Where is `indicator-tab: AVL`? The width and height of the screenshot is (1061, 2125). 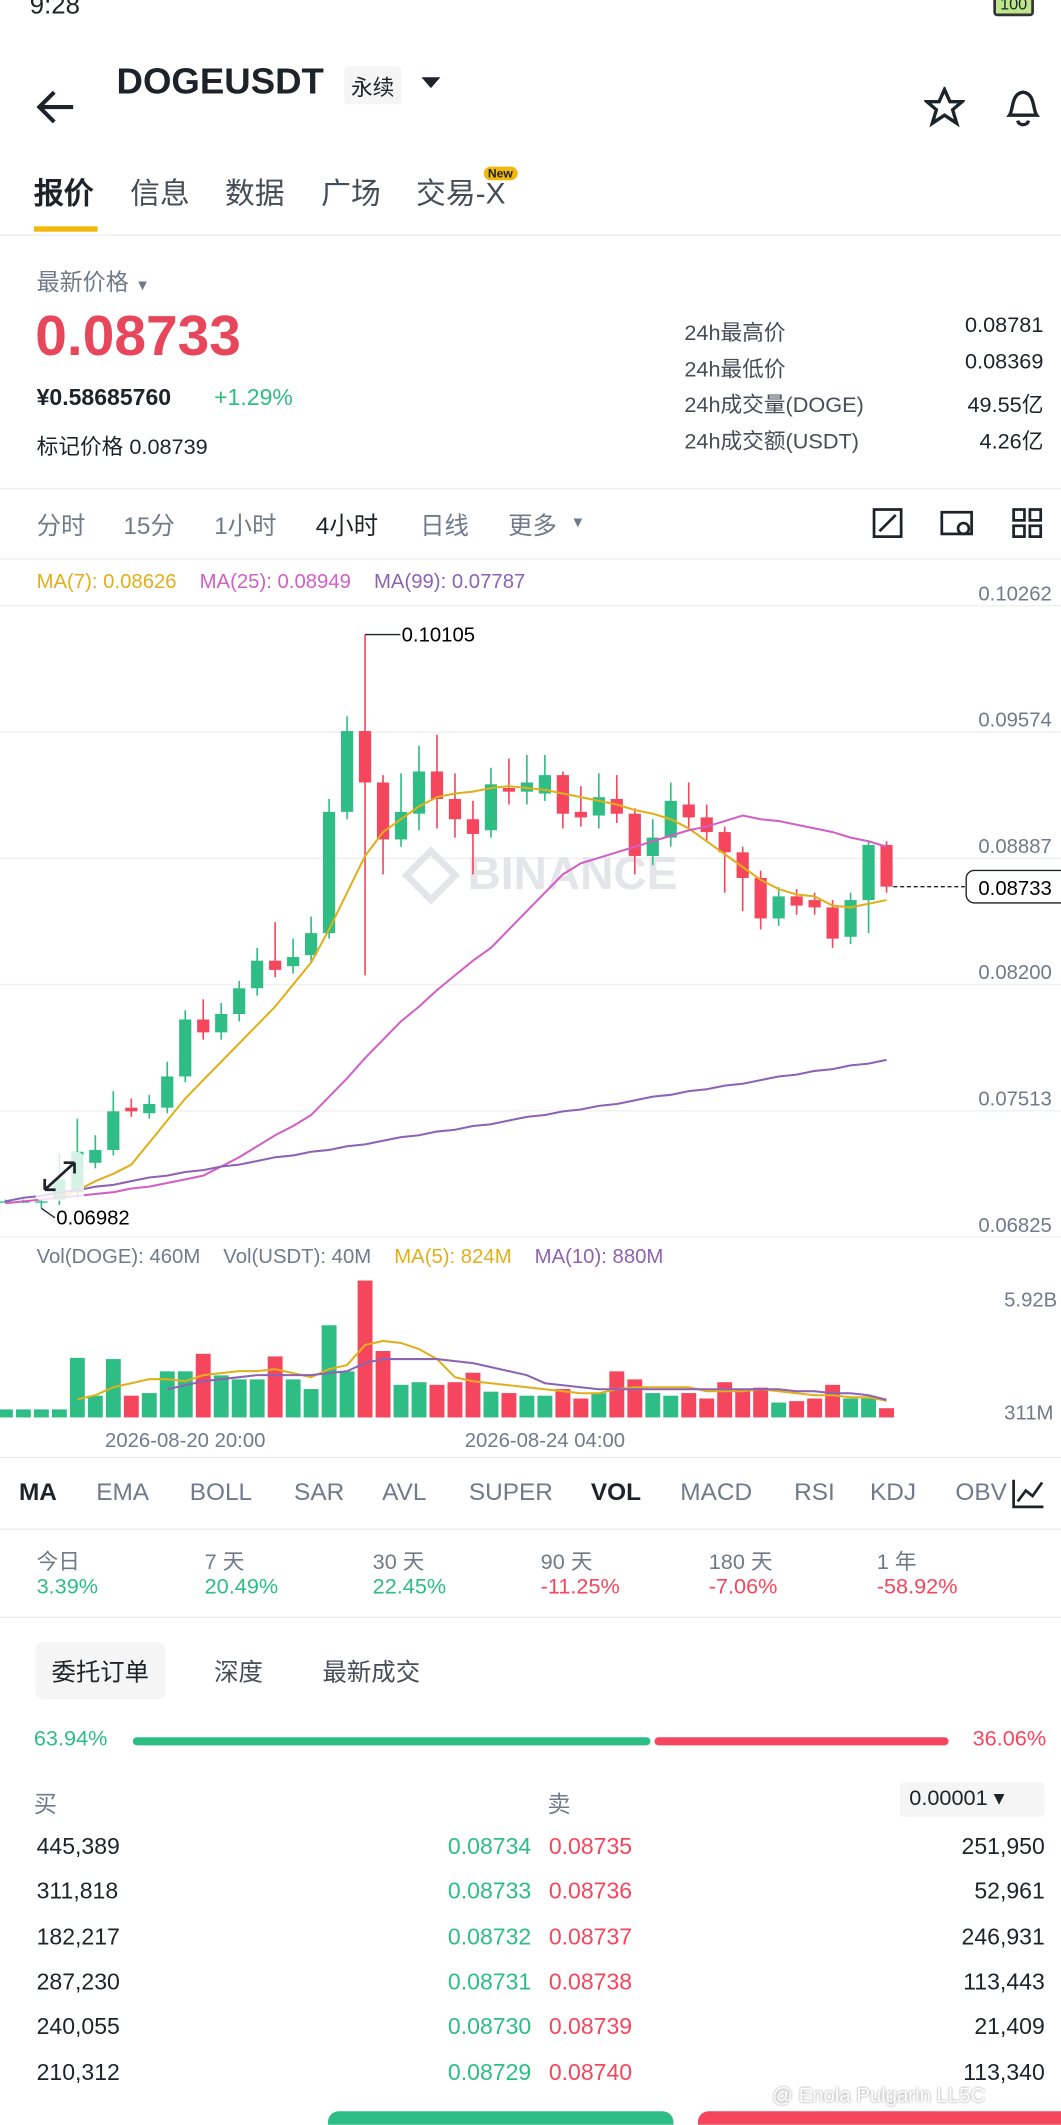
indicator-tab: AVL is located at coordinates (404, 1492).